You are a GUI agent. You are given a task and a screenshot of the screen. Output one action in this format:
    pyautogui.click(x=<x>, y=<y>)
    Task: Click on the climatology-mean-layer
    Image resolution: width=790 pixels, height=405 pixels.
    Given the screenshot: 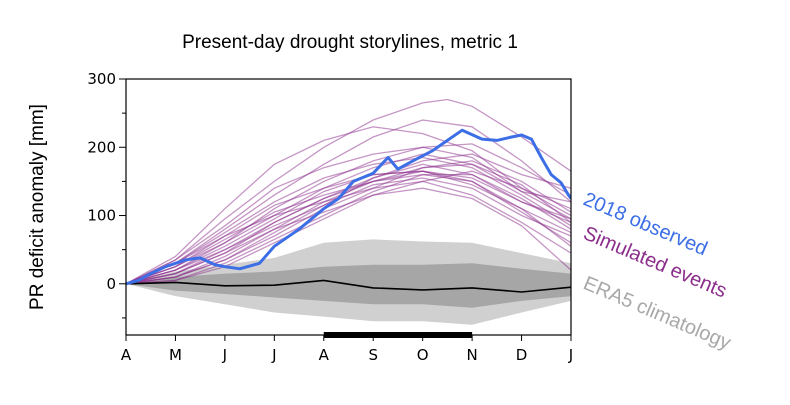 What is the action you would take?
    pyautogui.click(x=348, y=286)
    